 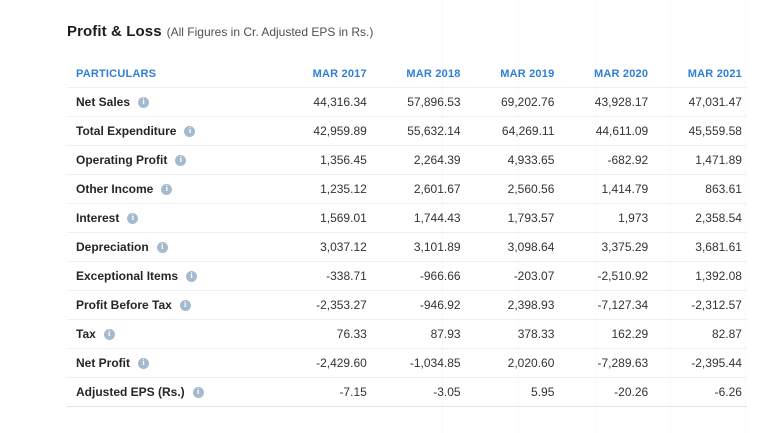 I want to click on row-label: Net Profit, so click(x=103, y=363).